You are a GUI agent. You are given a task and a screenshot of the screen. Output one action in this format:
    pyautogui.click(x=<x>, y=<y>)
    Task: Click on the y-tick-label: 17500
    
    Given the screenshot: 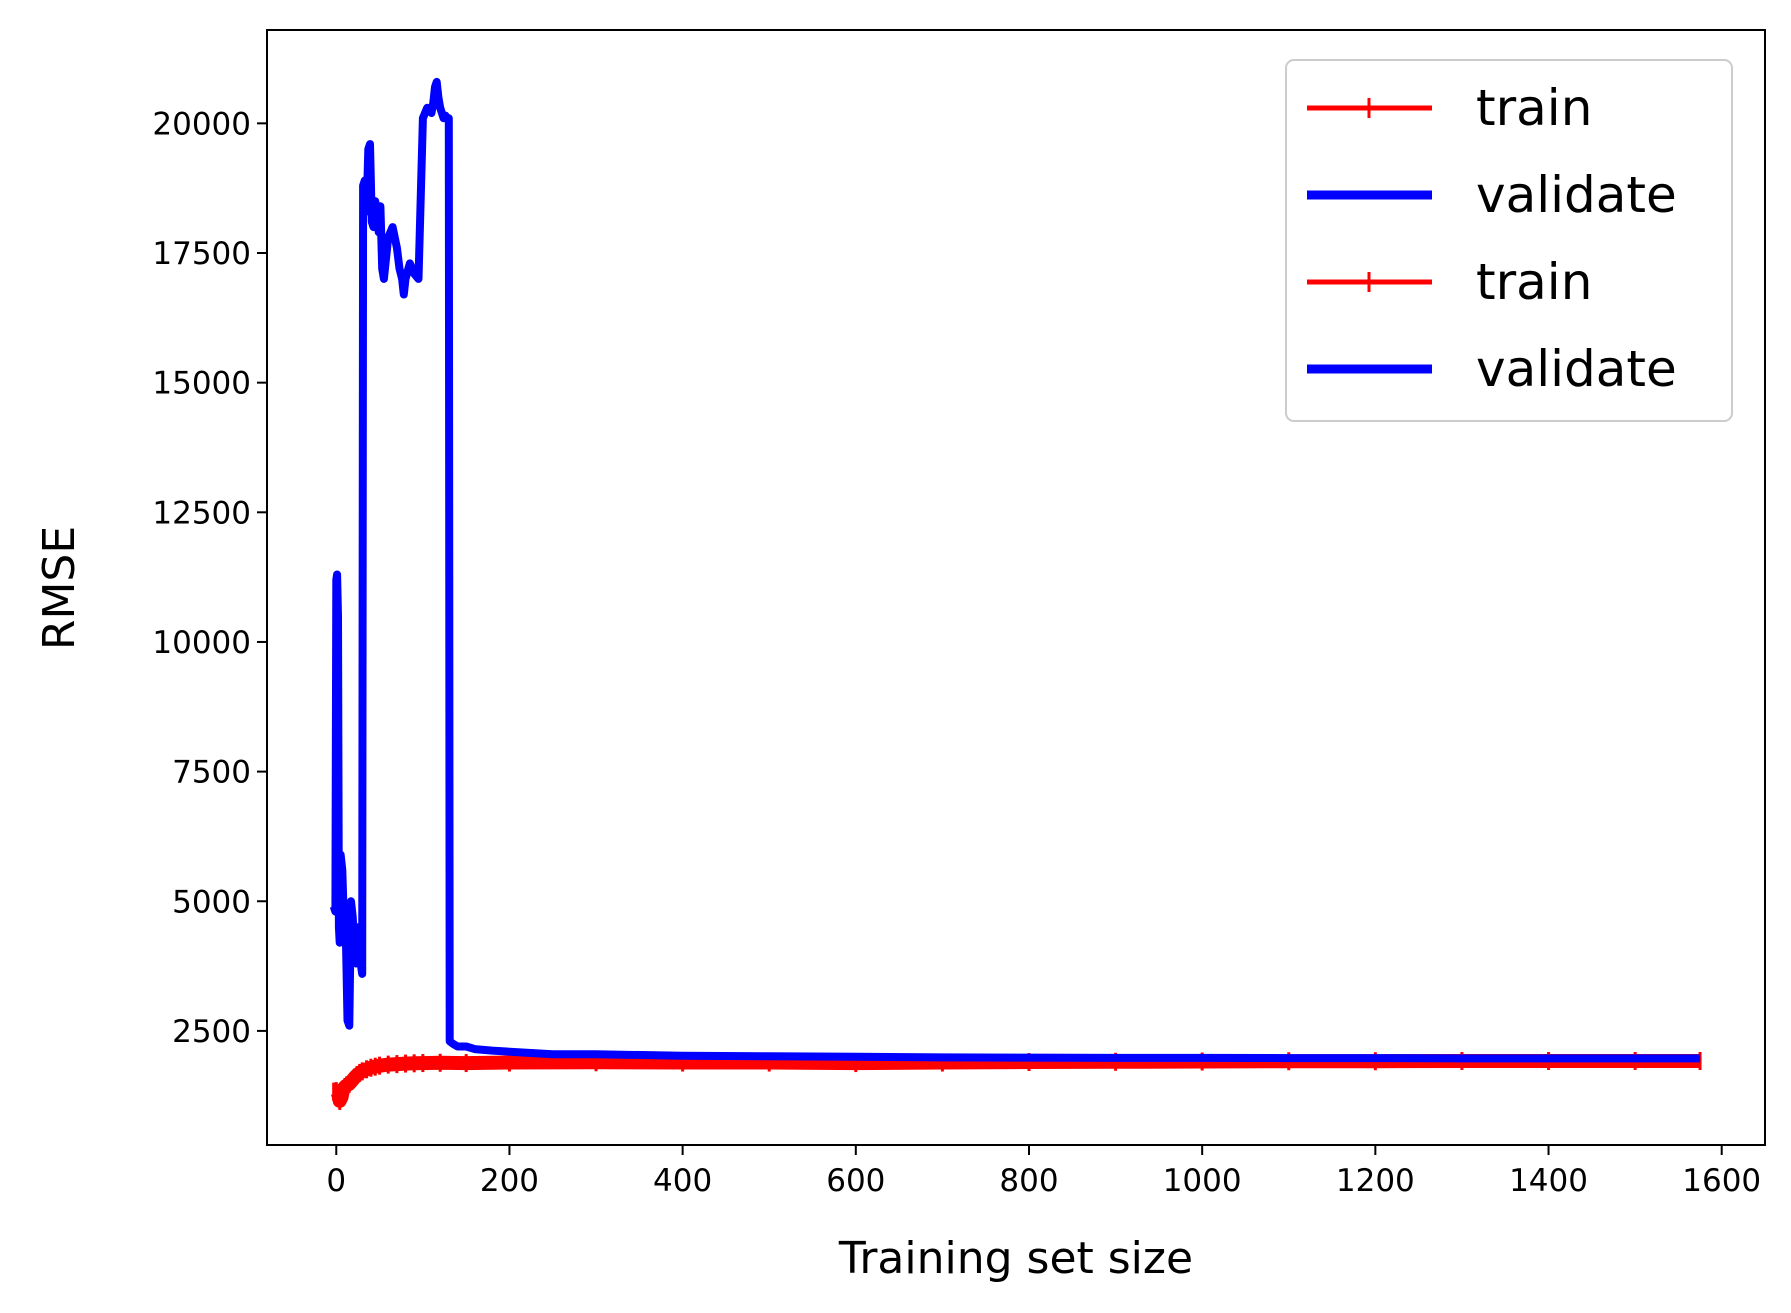 What is the action you would take?
    pyautogui.click(x=201, y=254)
    